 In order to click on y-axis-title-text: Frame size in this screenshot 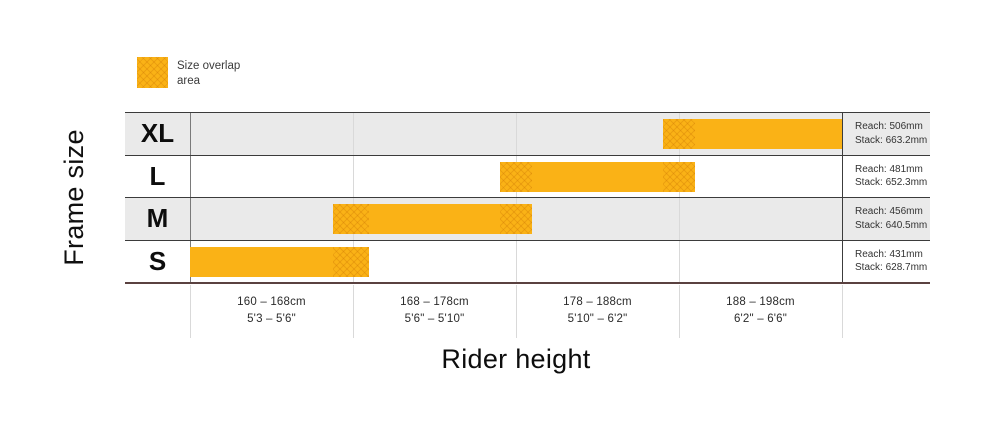, I will do `click(73, 197)`.